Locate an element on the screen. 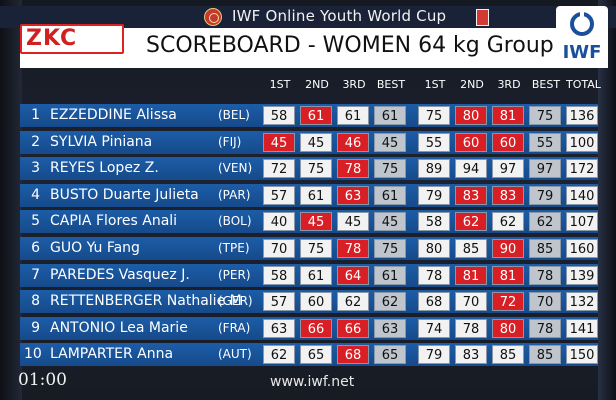 This screenshot has height=400, width=616. iwf-logo-text: IWF is located at coordinates (582, 52).